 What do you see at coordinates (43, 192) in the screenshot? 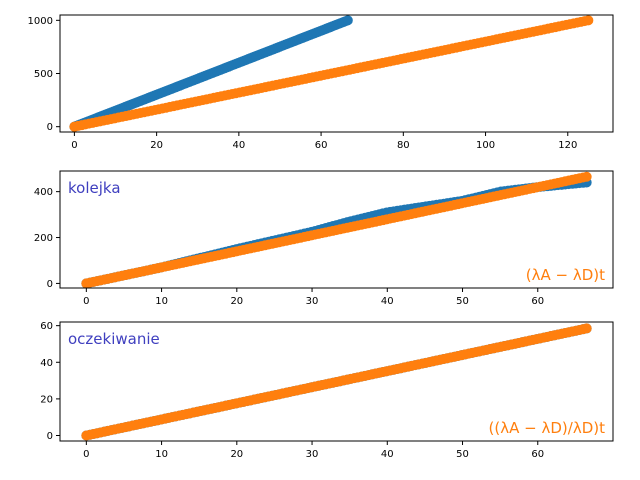
I see `y-tick-label: 400` at bounding box center [43, 192].